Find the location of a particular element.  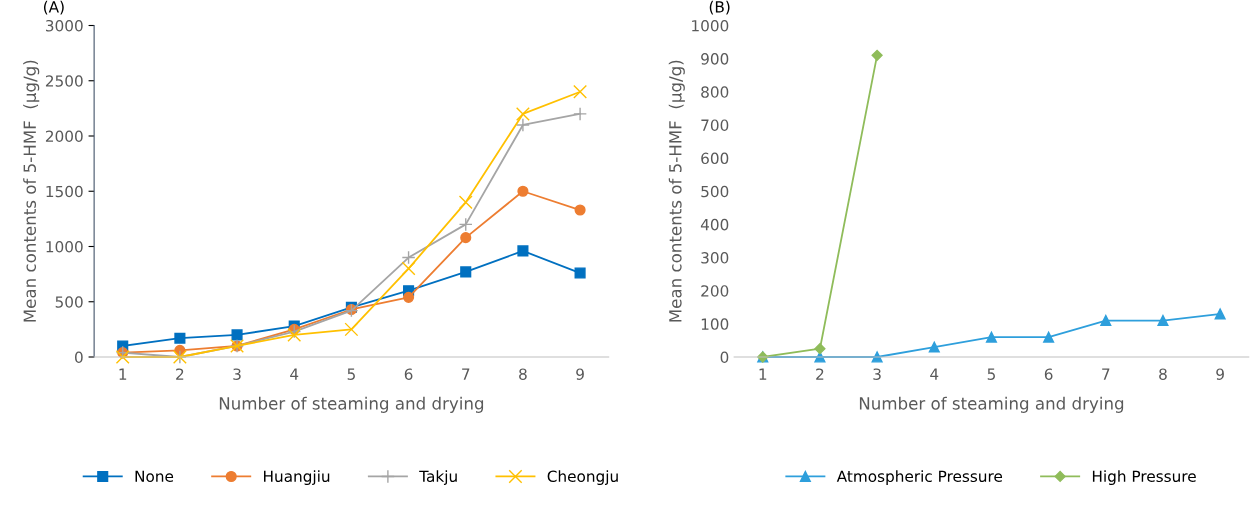

chart-title: (A) is located at coordinates (53, 7).